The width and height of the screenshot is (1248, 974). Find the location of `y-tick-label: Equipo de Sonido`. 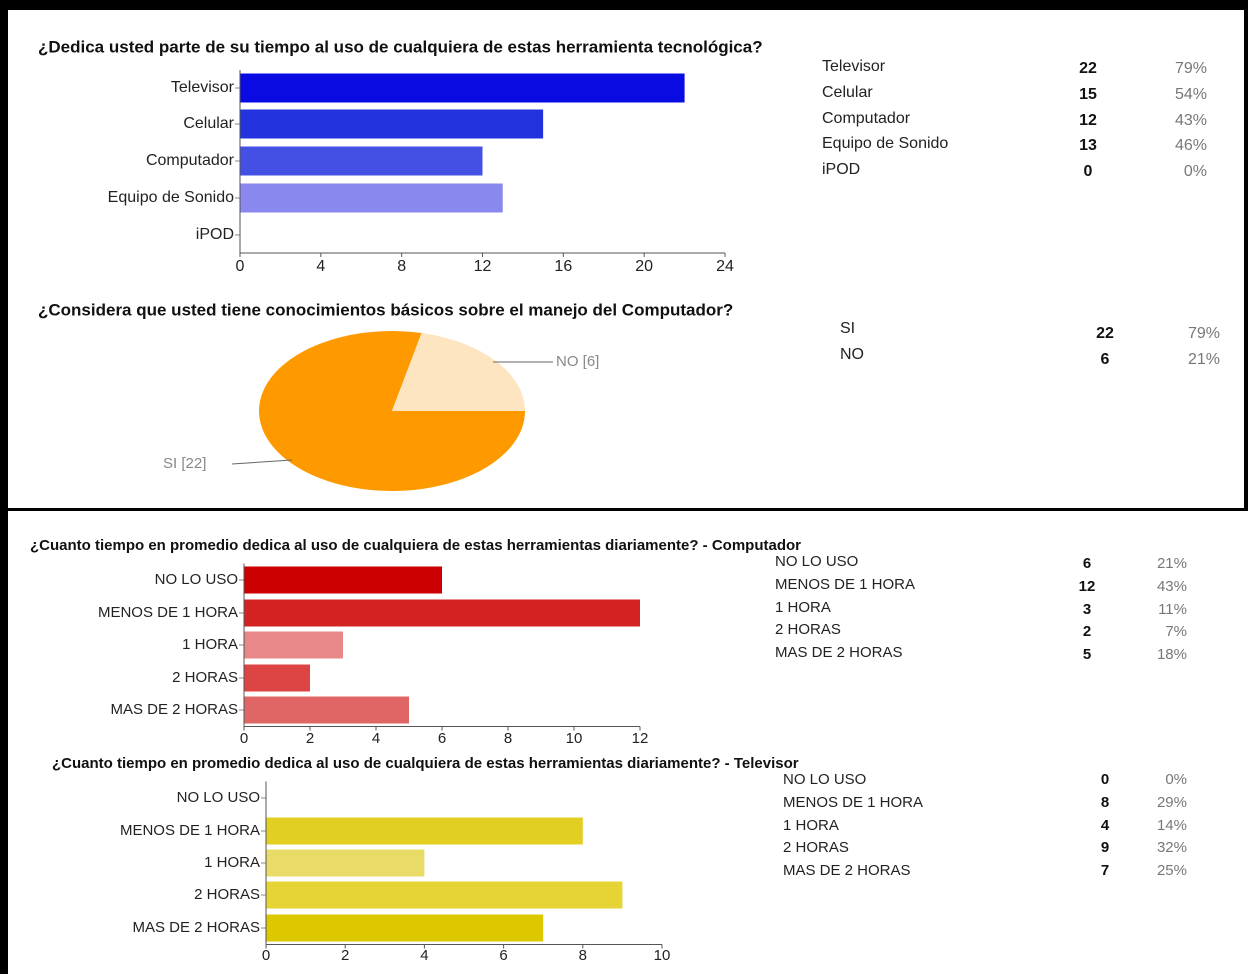

y-tick-label: Equipo de Sonido is located at coordinates (171, 197).